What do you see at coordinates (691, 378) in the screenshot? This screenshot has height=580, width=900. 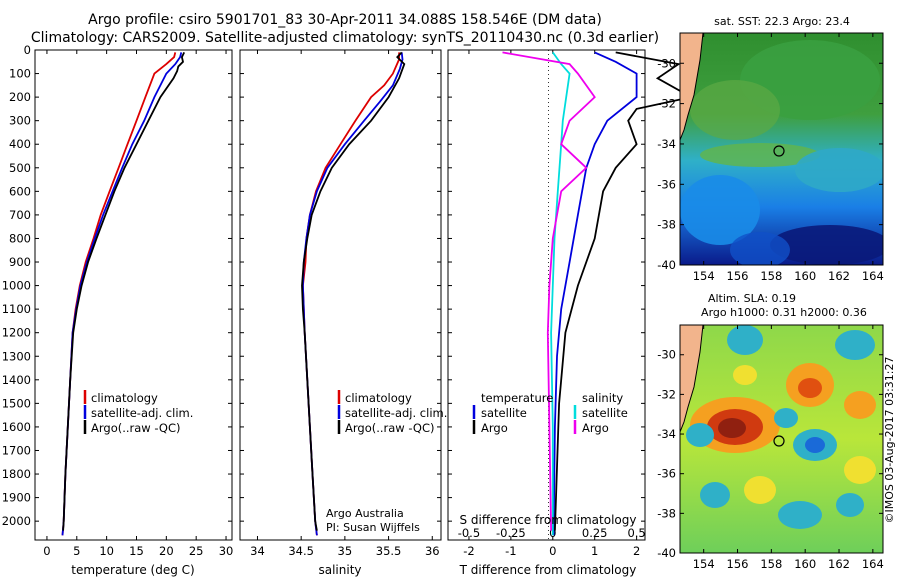 I see `australia-coast-sla` at bounding box center [691, 378].